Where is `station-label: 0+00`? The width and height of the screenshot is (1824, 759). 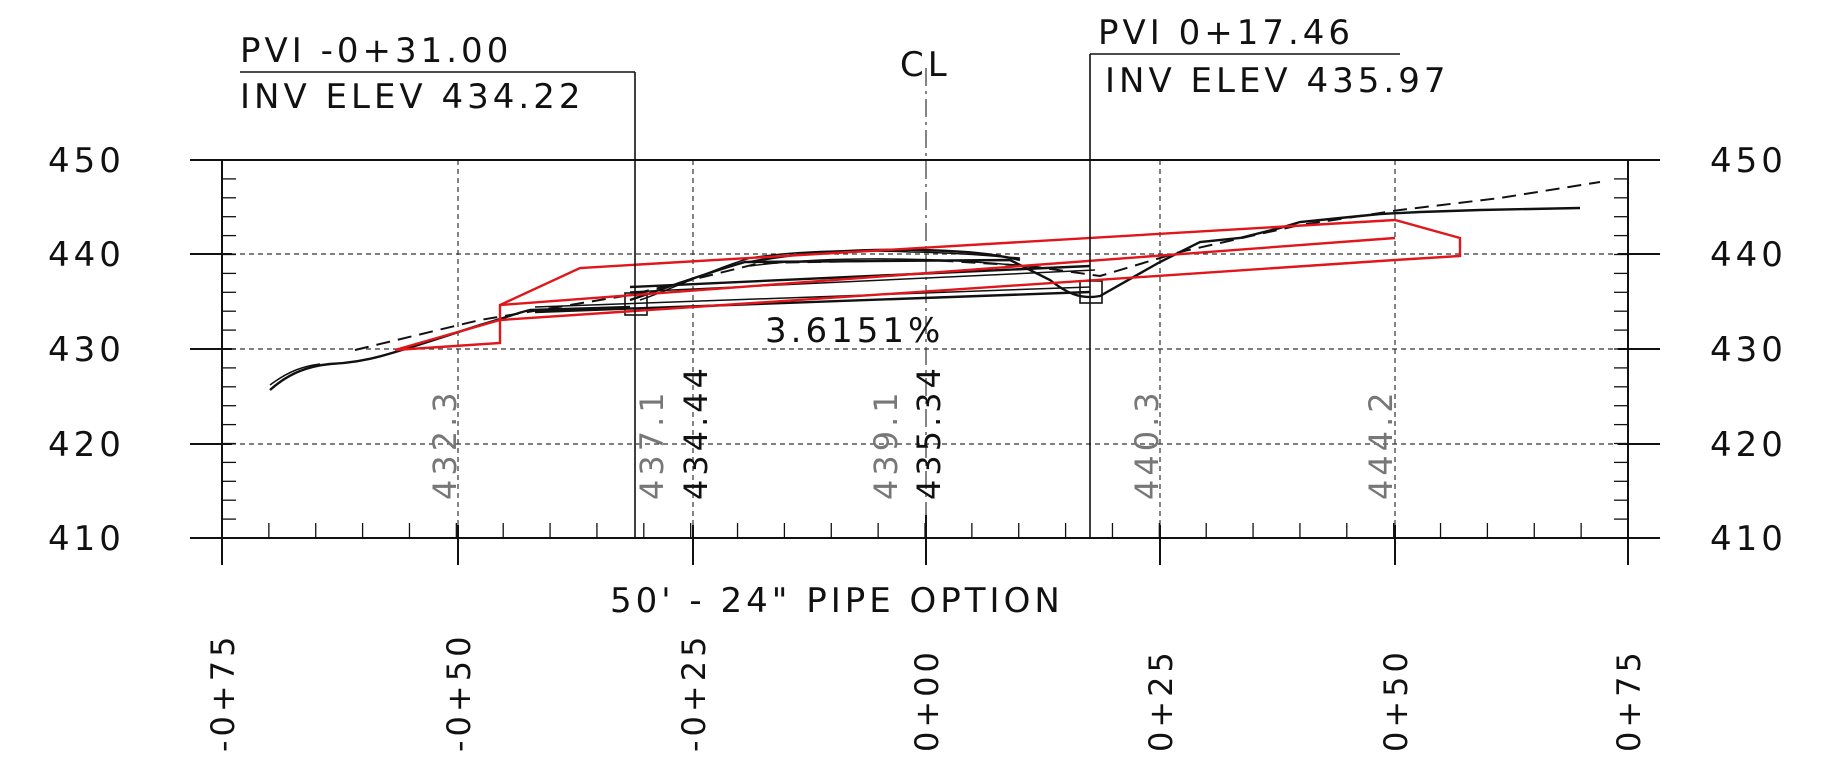 station-label: 0+00 is located at coordinates (927, 700).